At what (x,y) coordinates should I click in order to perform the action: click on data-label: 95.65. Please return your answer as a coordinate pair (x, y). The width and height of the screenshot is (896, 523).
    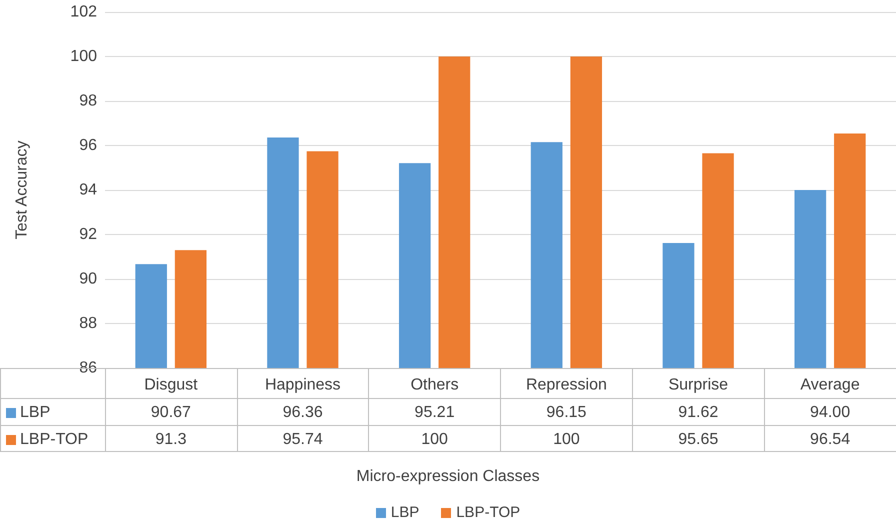
    Looking at the image, I should click on (698, 440).